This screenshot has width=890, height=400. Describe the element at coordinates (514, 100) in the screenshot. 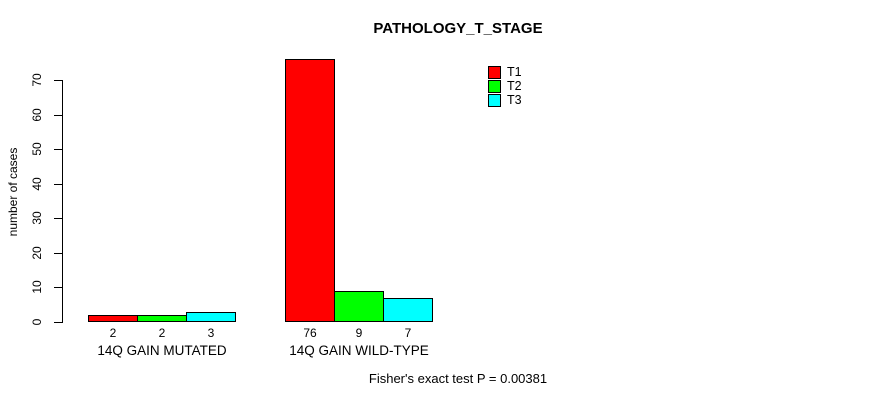

I see `legend-label: T3` at that location.